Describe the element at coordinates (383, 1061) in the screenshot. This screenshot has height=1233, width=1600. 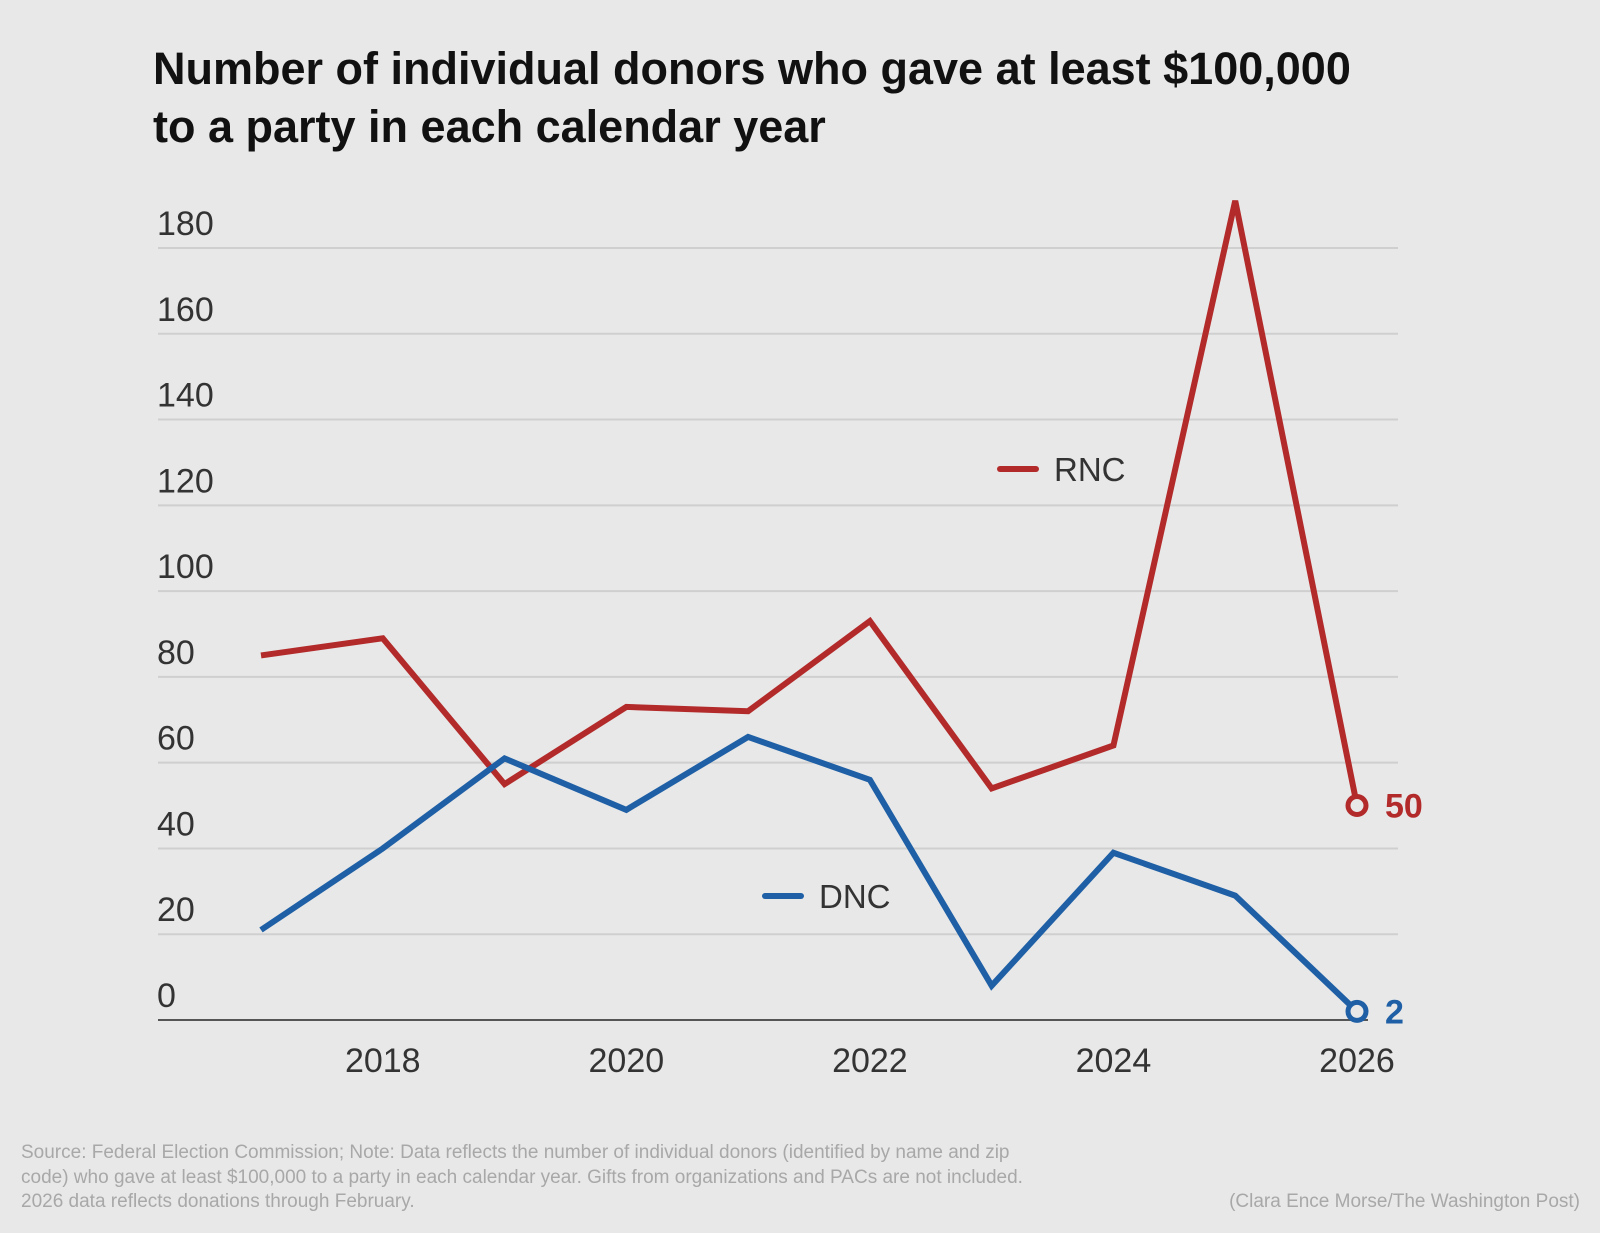
I see `x-tick-label: 2018` at that location.